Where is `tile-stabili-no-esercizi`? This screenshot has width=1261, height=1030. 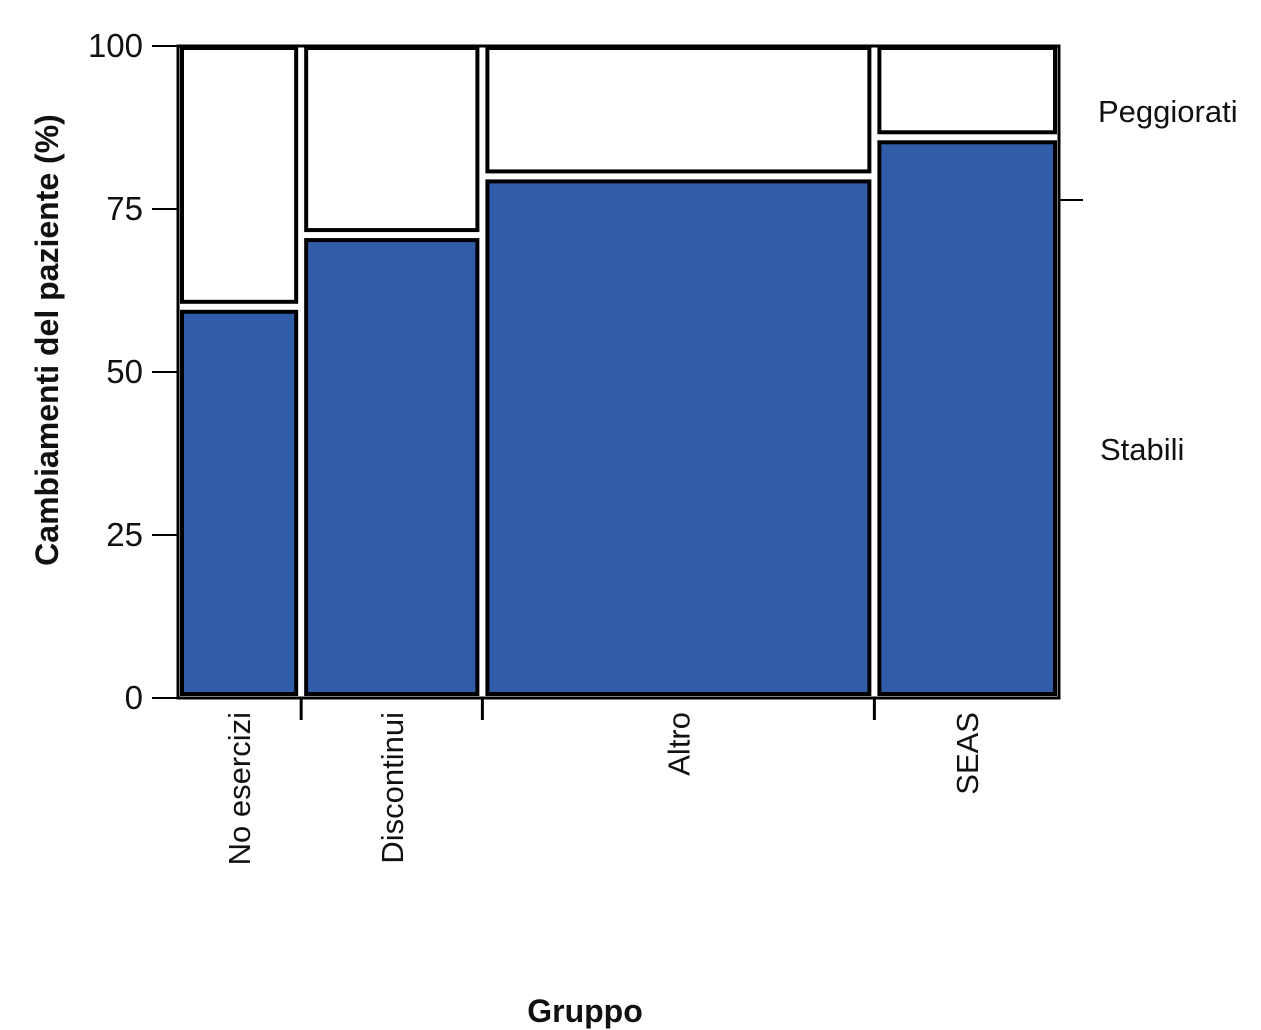
tile-stabili-no-esercizi is located at coordinates (239, 502).